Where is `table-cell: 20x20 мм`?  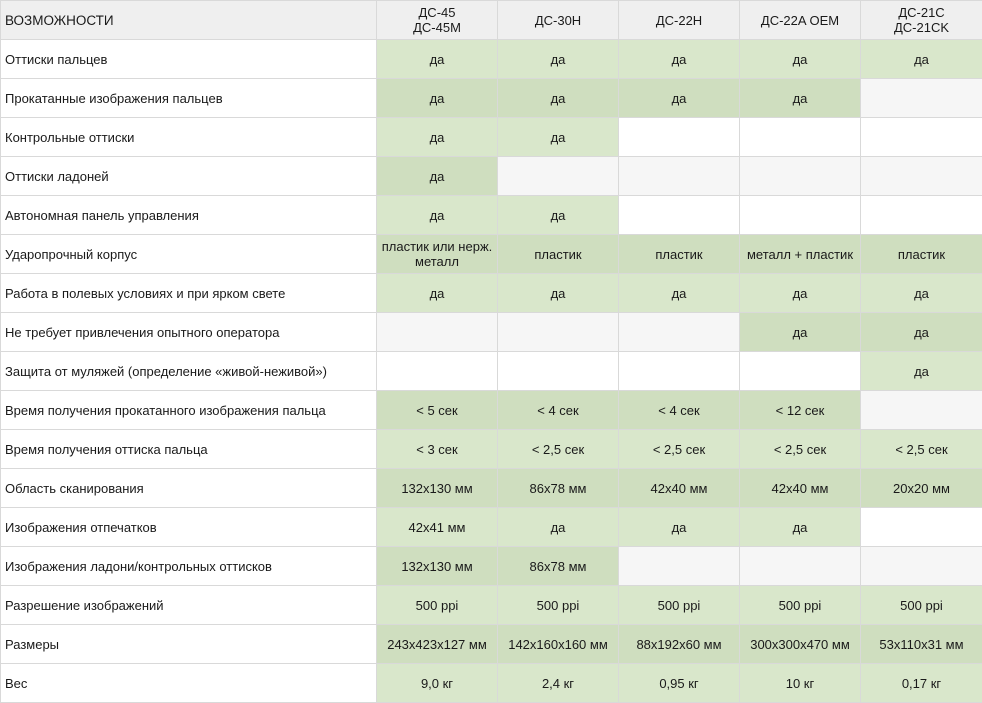 table-cell: 20x20 мм is located at coordinates (921, 488).